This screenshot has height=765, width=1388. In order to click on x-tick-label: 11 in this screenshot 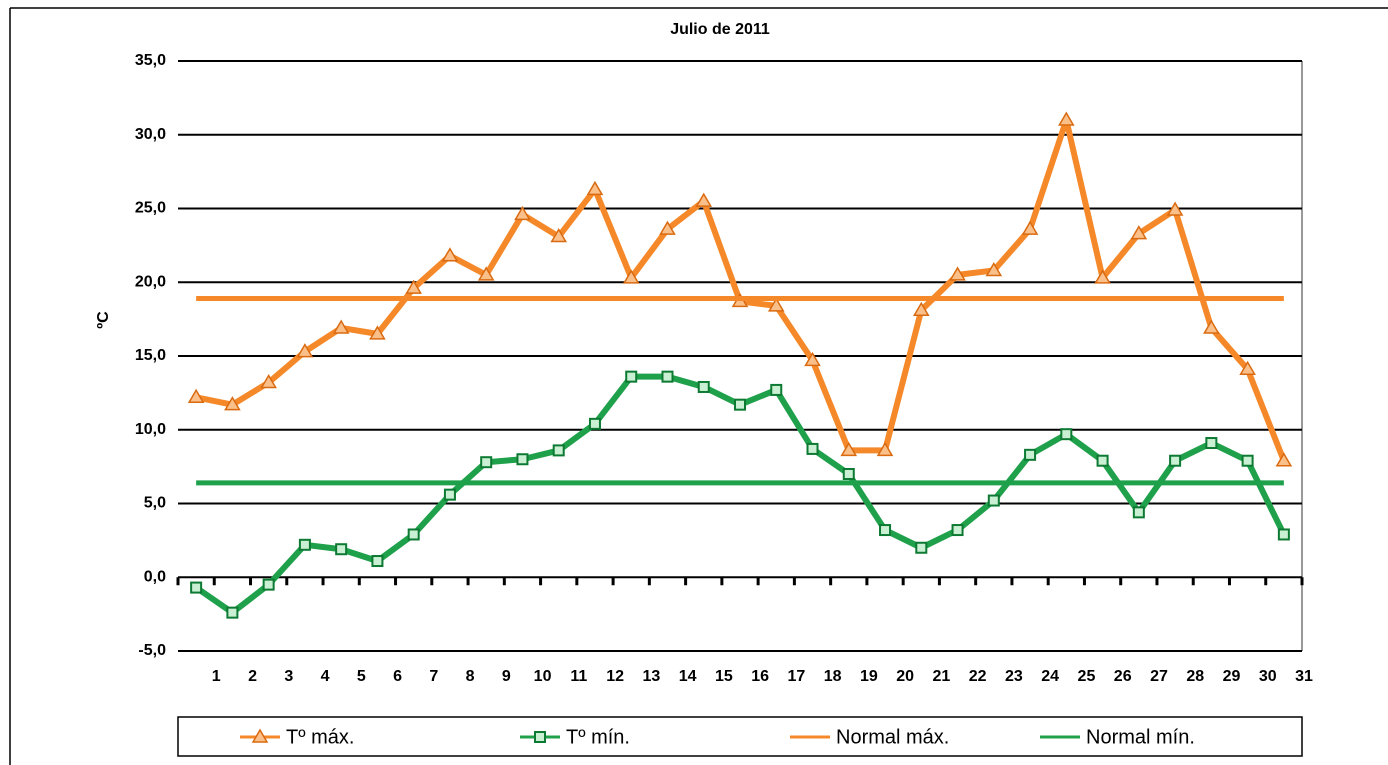, I will do `click(578, 676)`.